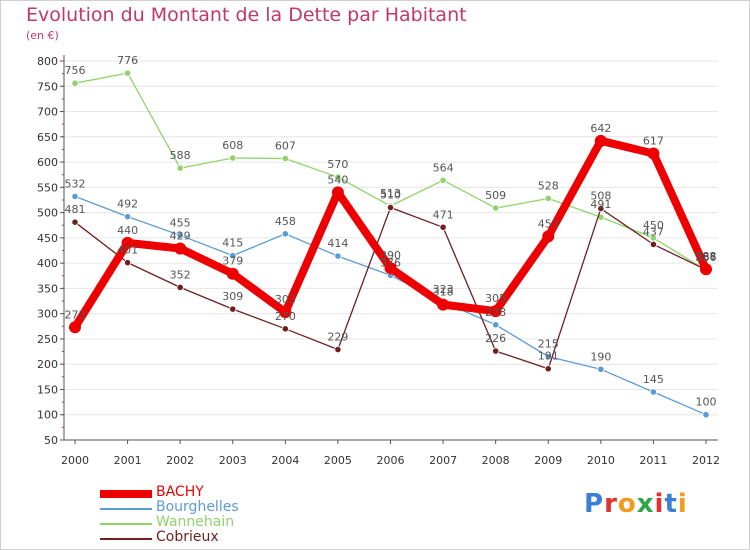 This screenshot has height=550, width=750. I want to click on data-label-bachy: 318, so click(443, 292).